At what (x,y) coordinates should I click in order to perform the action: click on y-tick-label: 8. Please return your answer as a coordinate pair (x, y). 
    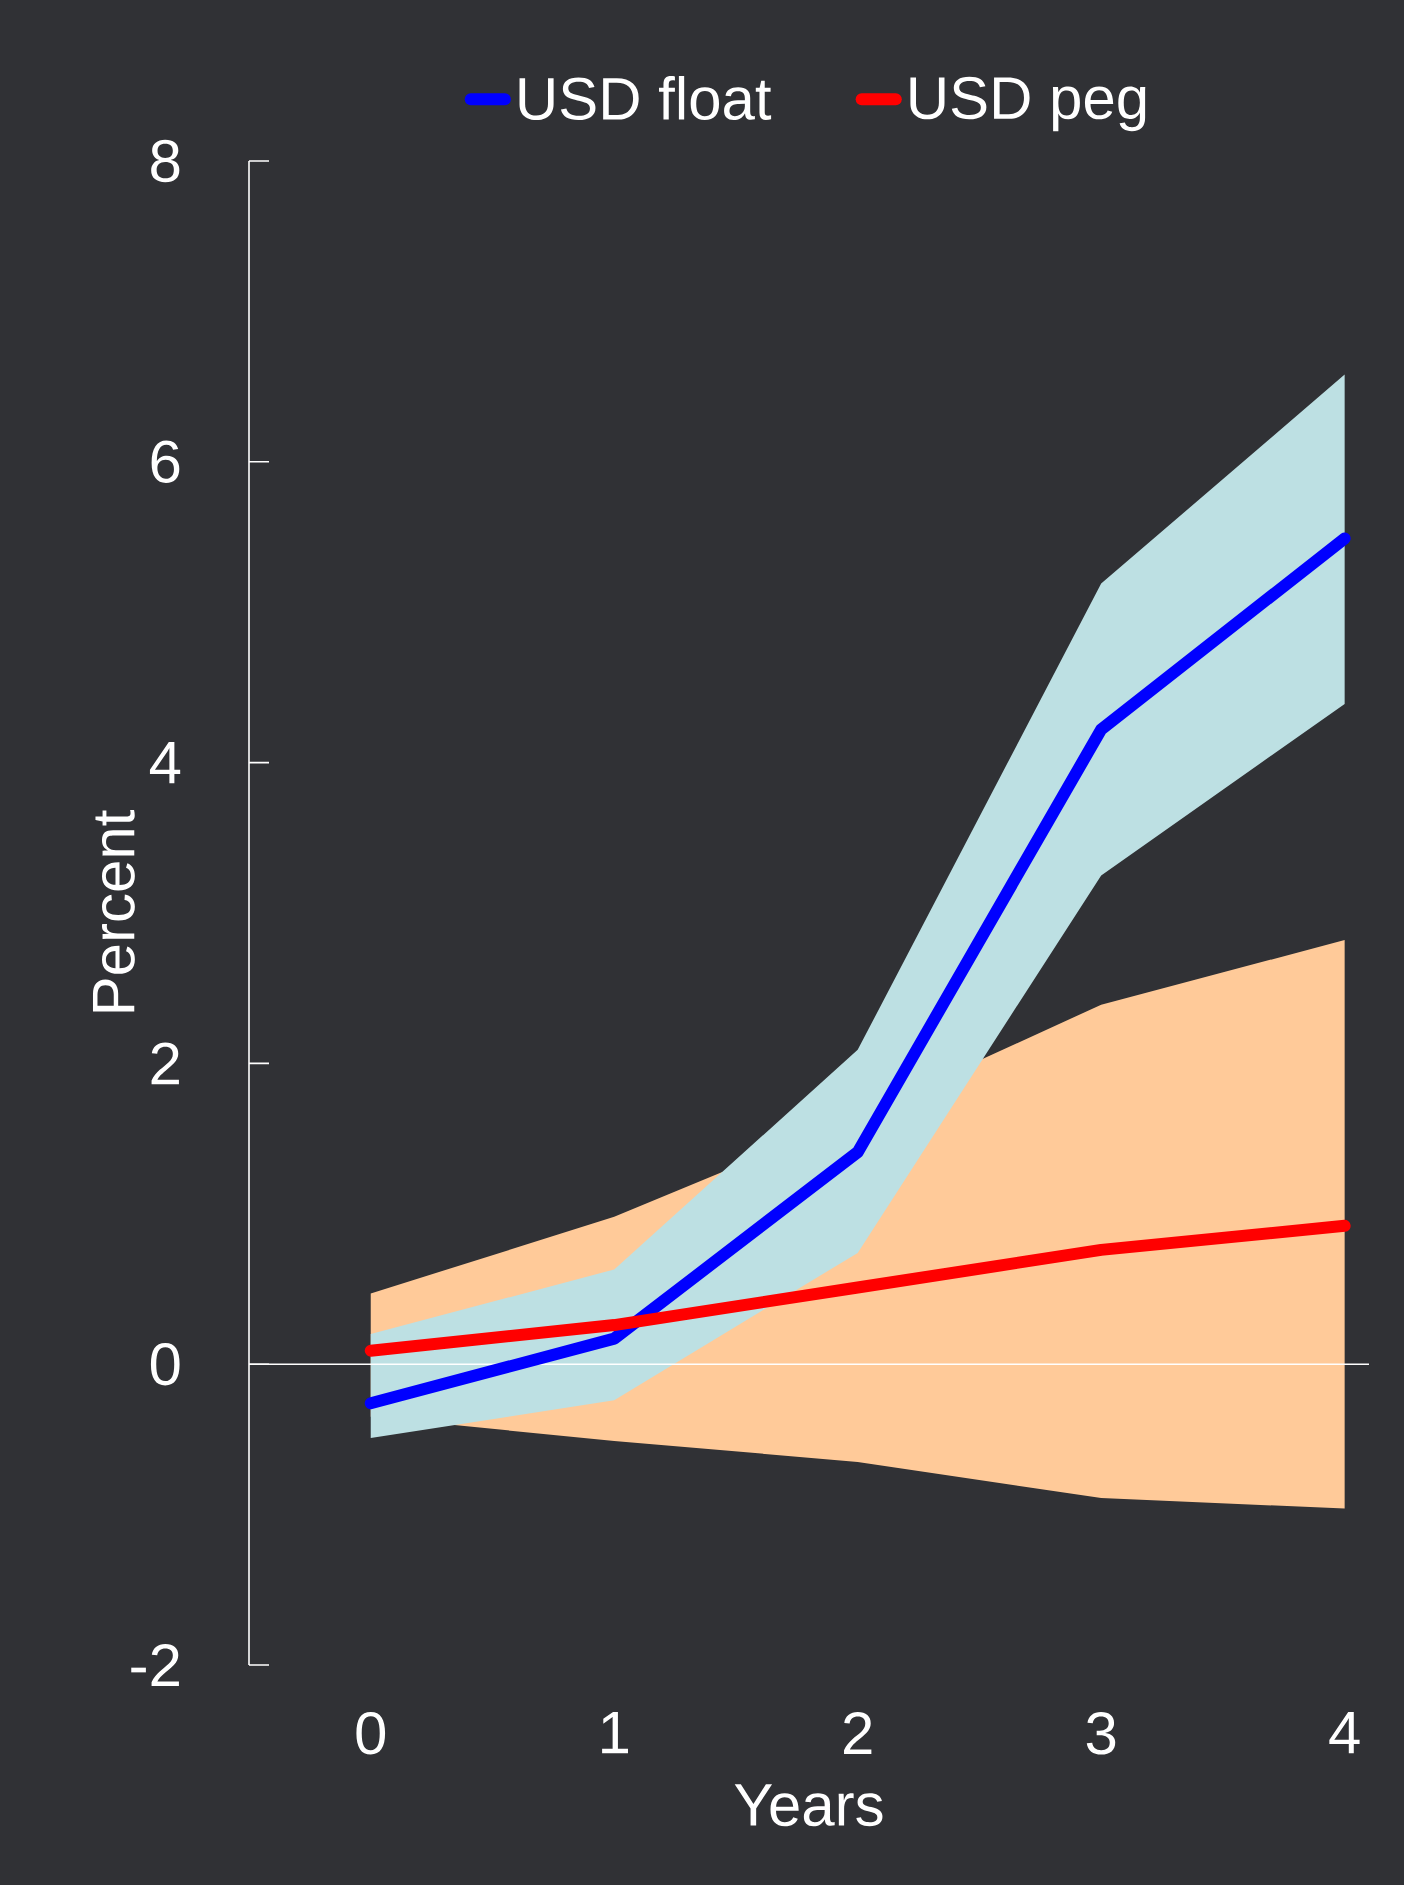
    Looking at the image, I should click on (165, 161).